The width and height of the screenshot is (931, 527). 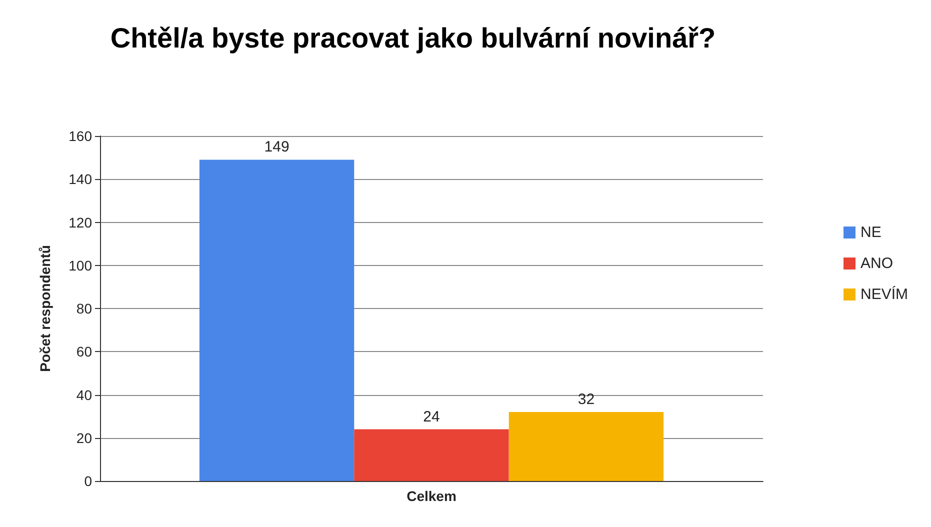 I want to click on y-tick-label: 160, so click(x=80, y=136).